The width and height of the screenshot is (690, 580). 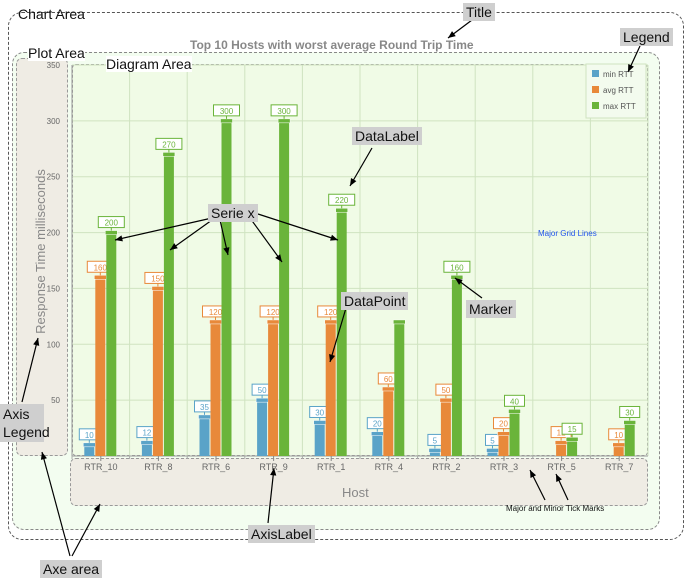 What do you see at coordinates (619, 467) in the screenshot?
I see `x-tick-label: RTR_7` at bounding box center [619, 467].